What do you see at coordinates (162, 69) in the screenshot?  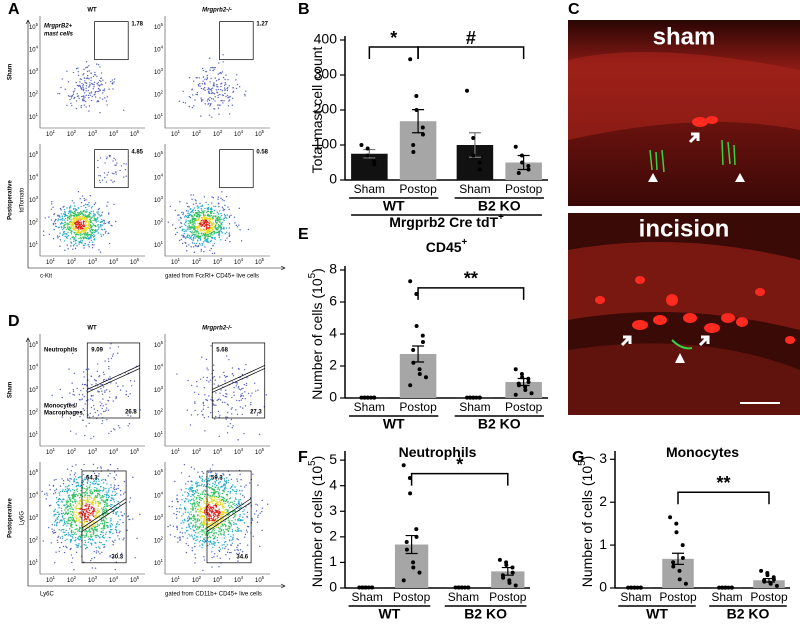 I see `y-tick-label-part: 3` at bounding box center [162, 69].